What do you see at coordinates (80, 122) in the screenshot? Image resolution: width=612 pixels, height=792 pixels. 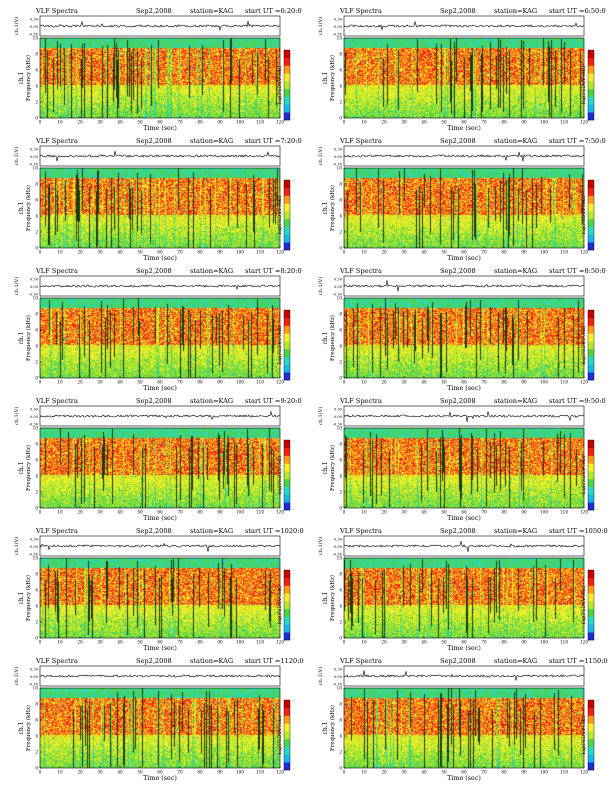 I see `x-tick-label: 20` at bounding box center [80, 122].